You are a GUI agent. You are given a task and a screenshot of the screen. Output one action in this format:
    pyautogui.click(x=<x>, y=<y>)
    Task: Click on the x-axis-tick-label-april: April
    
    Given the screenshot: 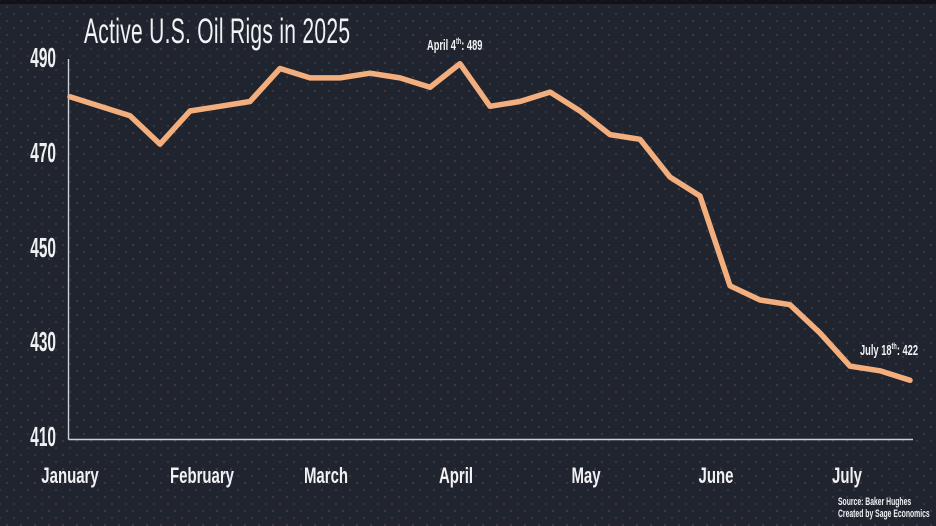 What is the action you would take?
    pyautogui.click(x=456, y=475)
    